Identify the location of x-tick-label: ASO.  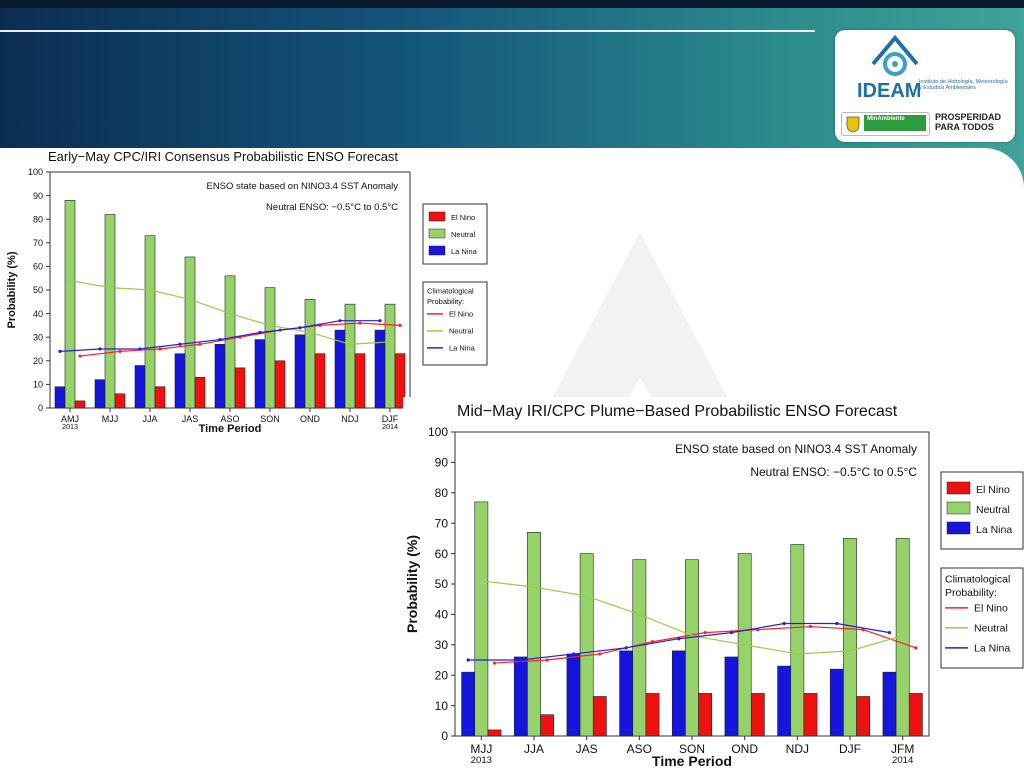
(229, 419).